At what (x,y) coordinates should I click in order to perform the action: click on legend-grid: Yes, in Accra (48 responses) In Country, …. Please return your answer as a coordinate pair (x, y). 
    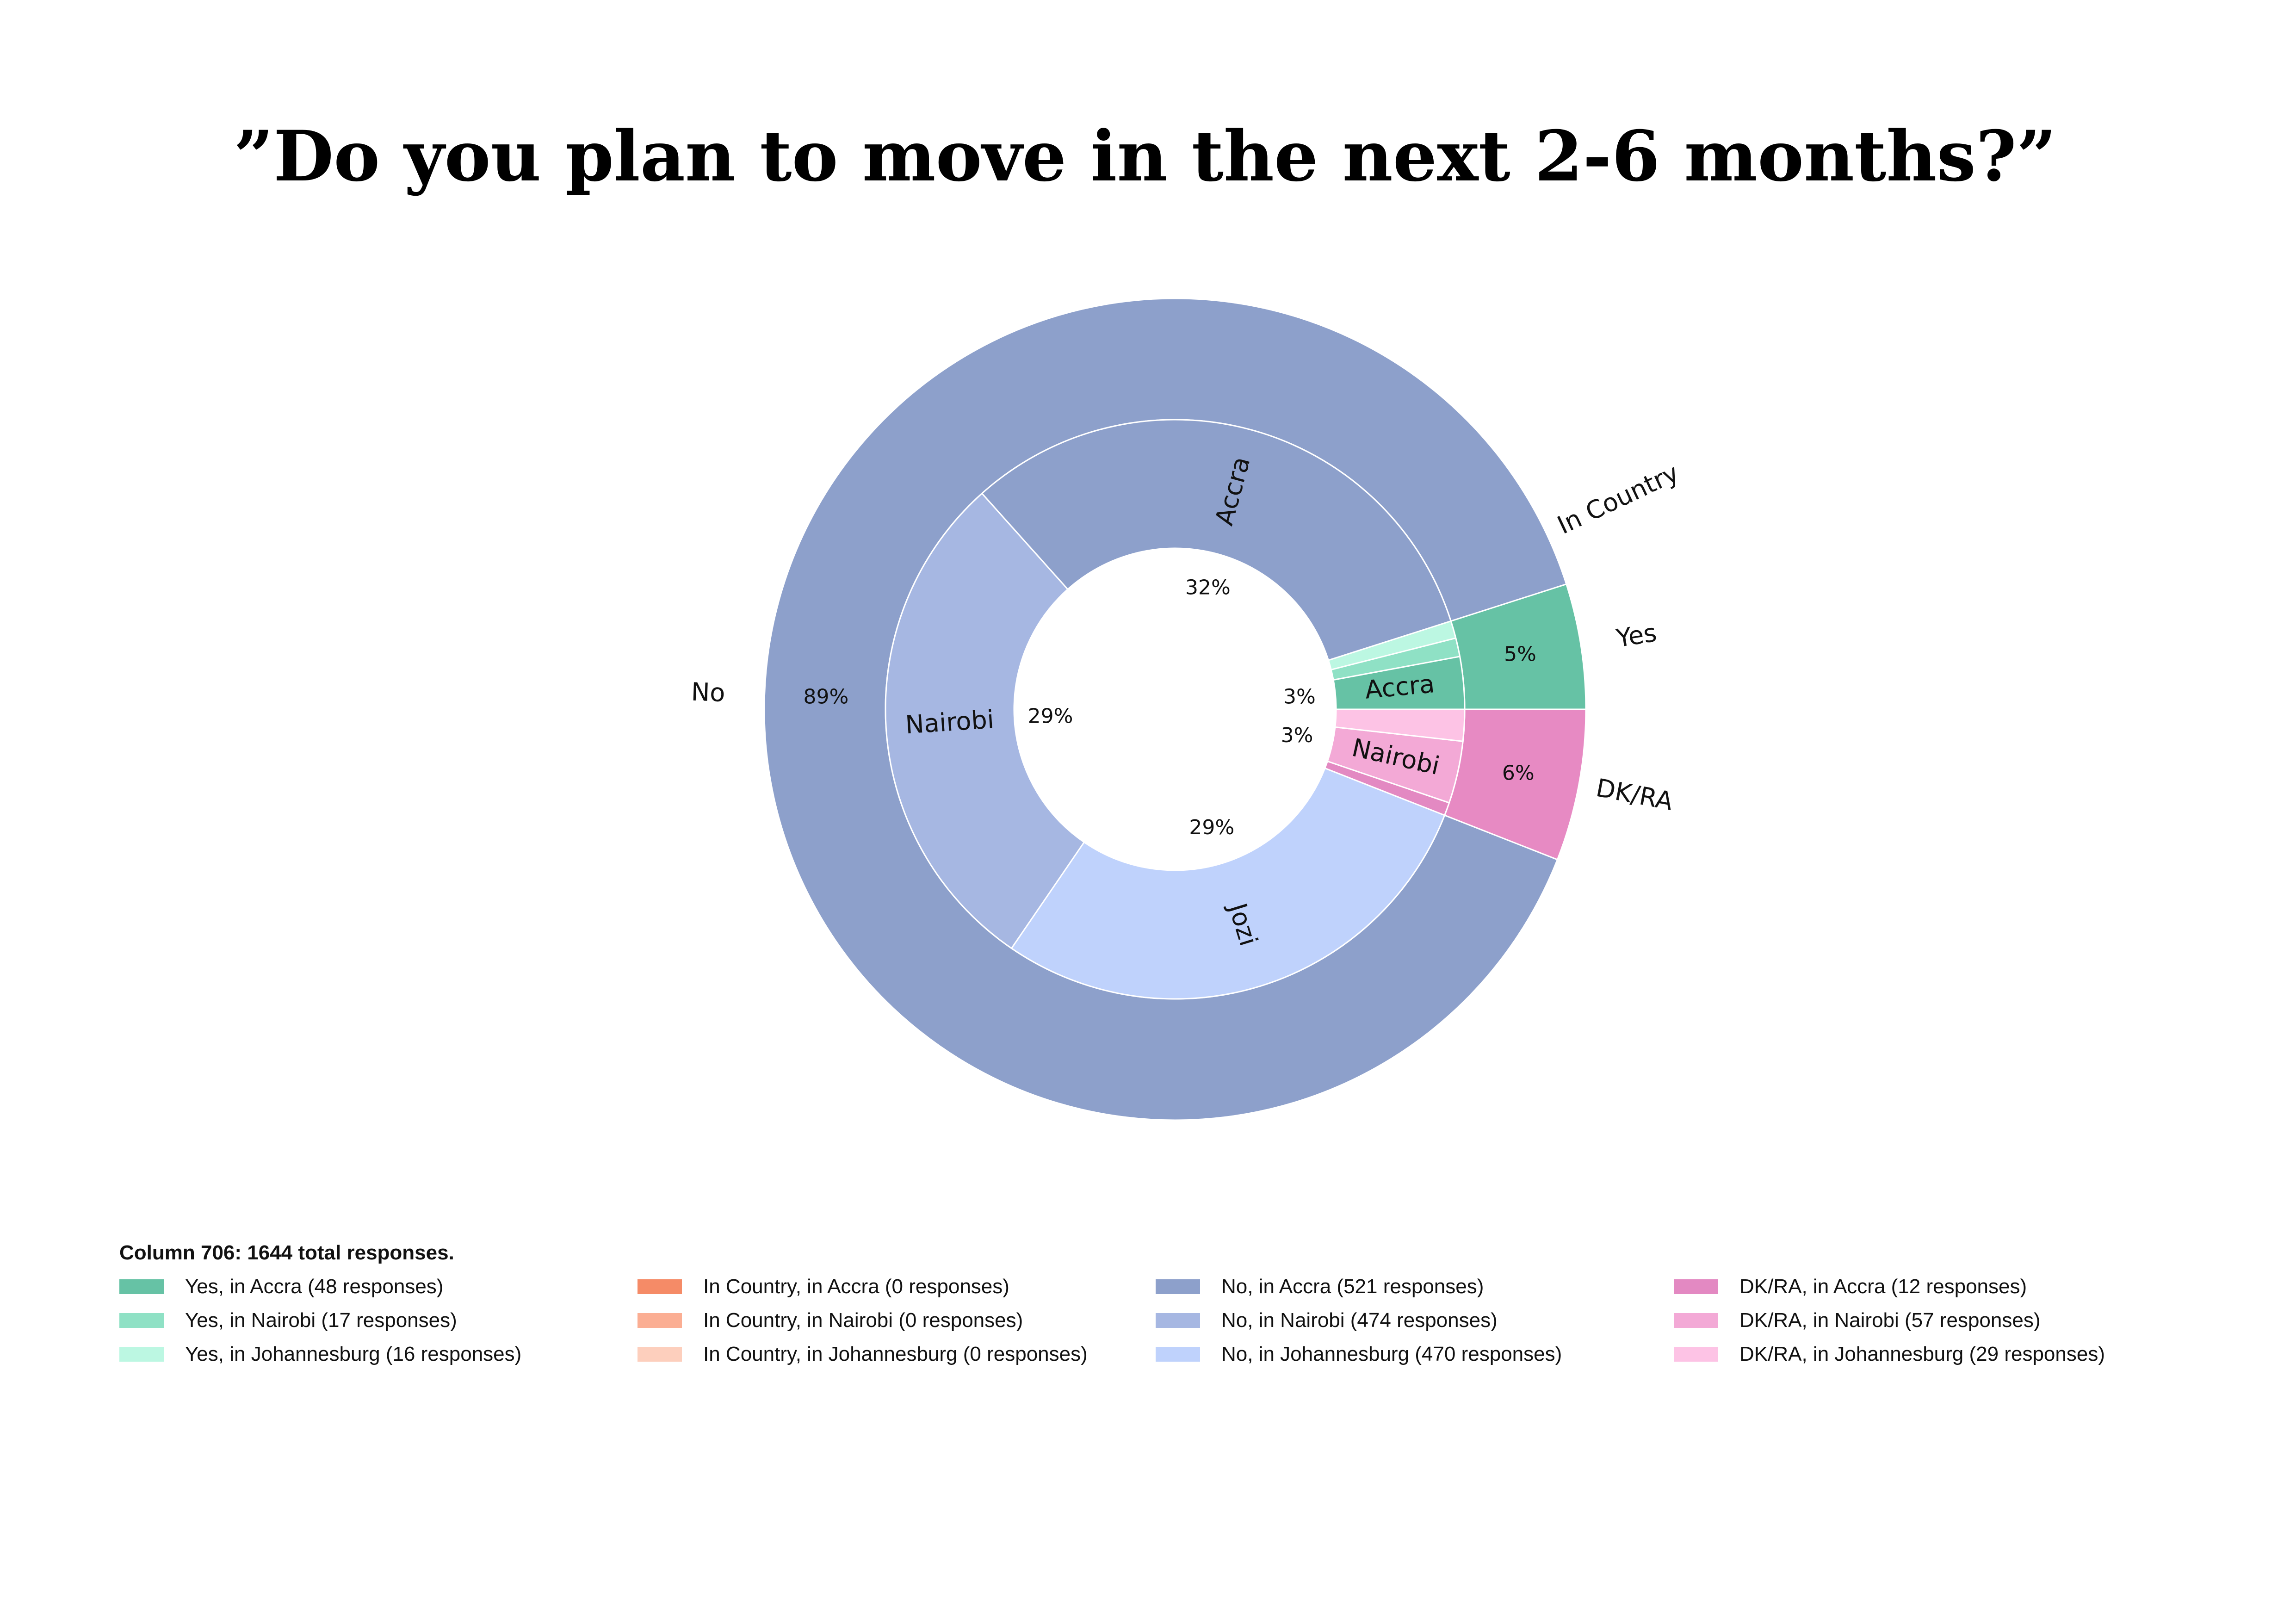
    Looking at the image, I should click on (1183, 1320).